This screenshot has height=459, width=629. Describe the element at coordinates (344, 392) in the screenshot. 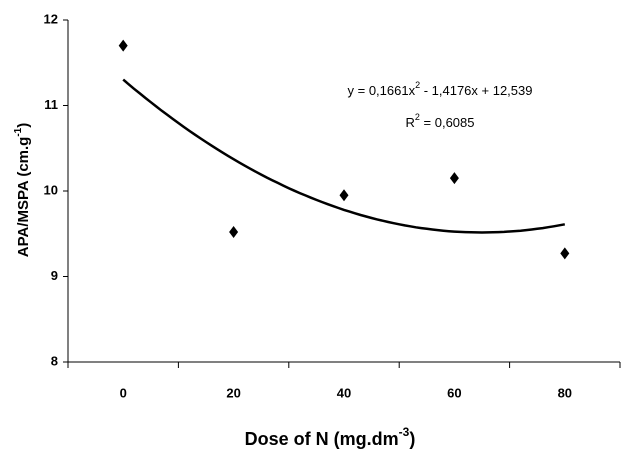

I see `x-tick-label: 40` at that location.